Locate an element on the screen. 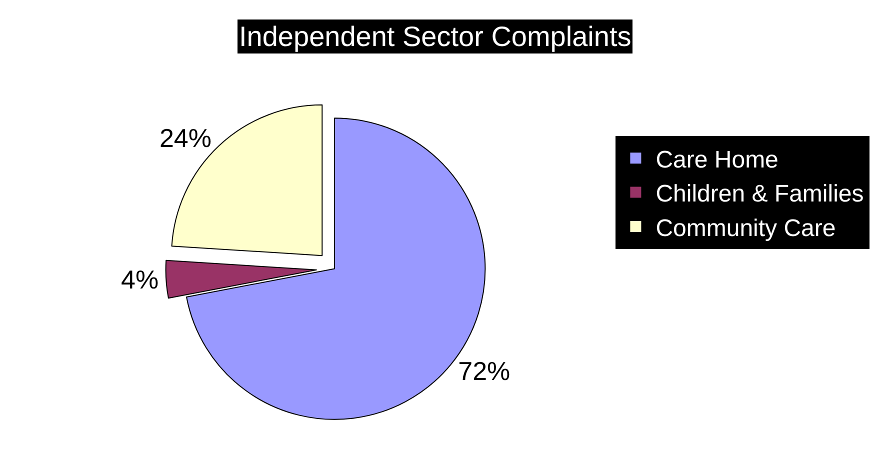 Image resolution: width=880 pixels, height=470 pixels. legend-label: Care Home is located at coordinates (717, 160).